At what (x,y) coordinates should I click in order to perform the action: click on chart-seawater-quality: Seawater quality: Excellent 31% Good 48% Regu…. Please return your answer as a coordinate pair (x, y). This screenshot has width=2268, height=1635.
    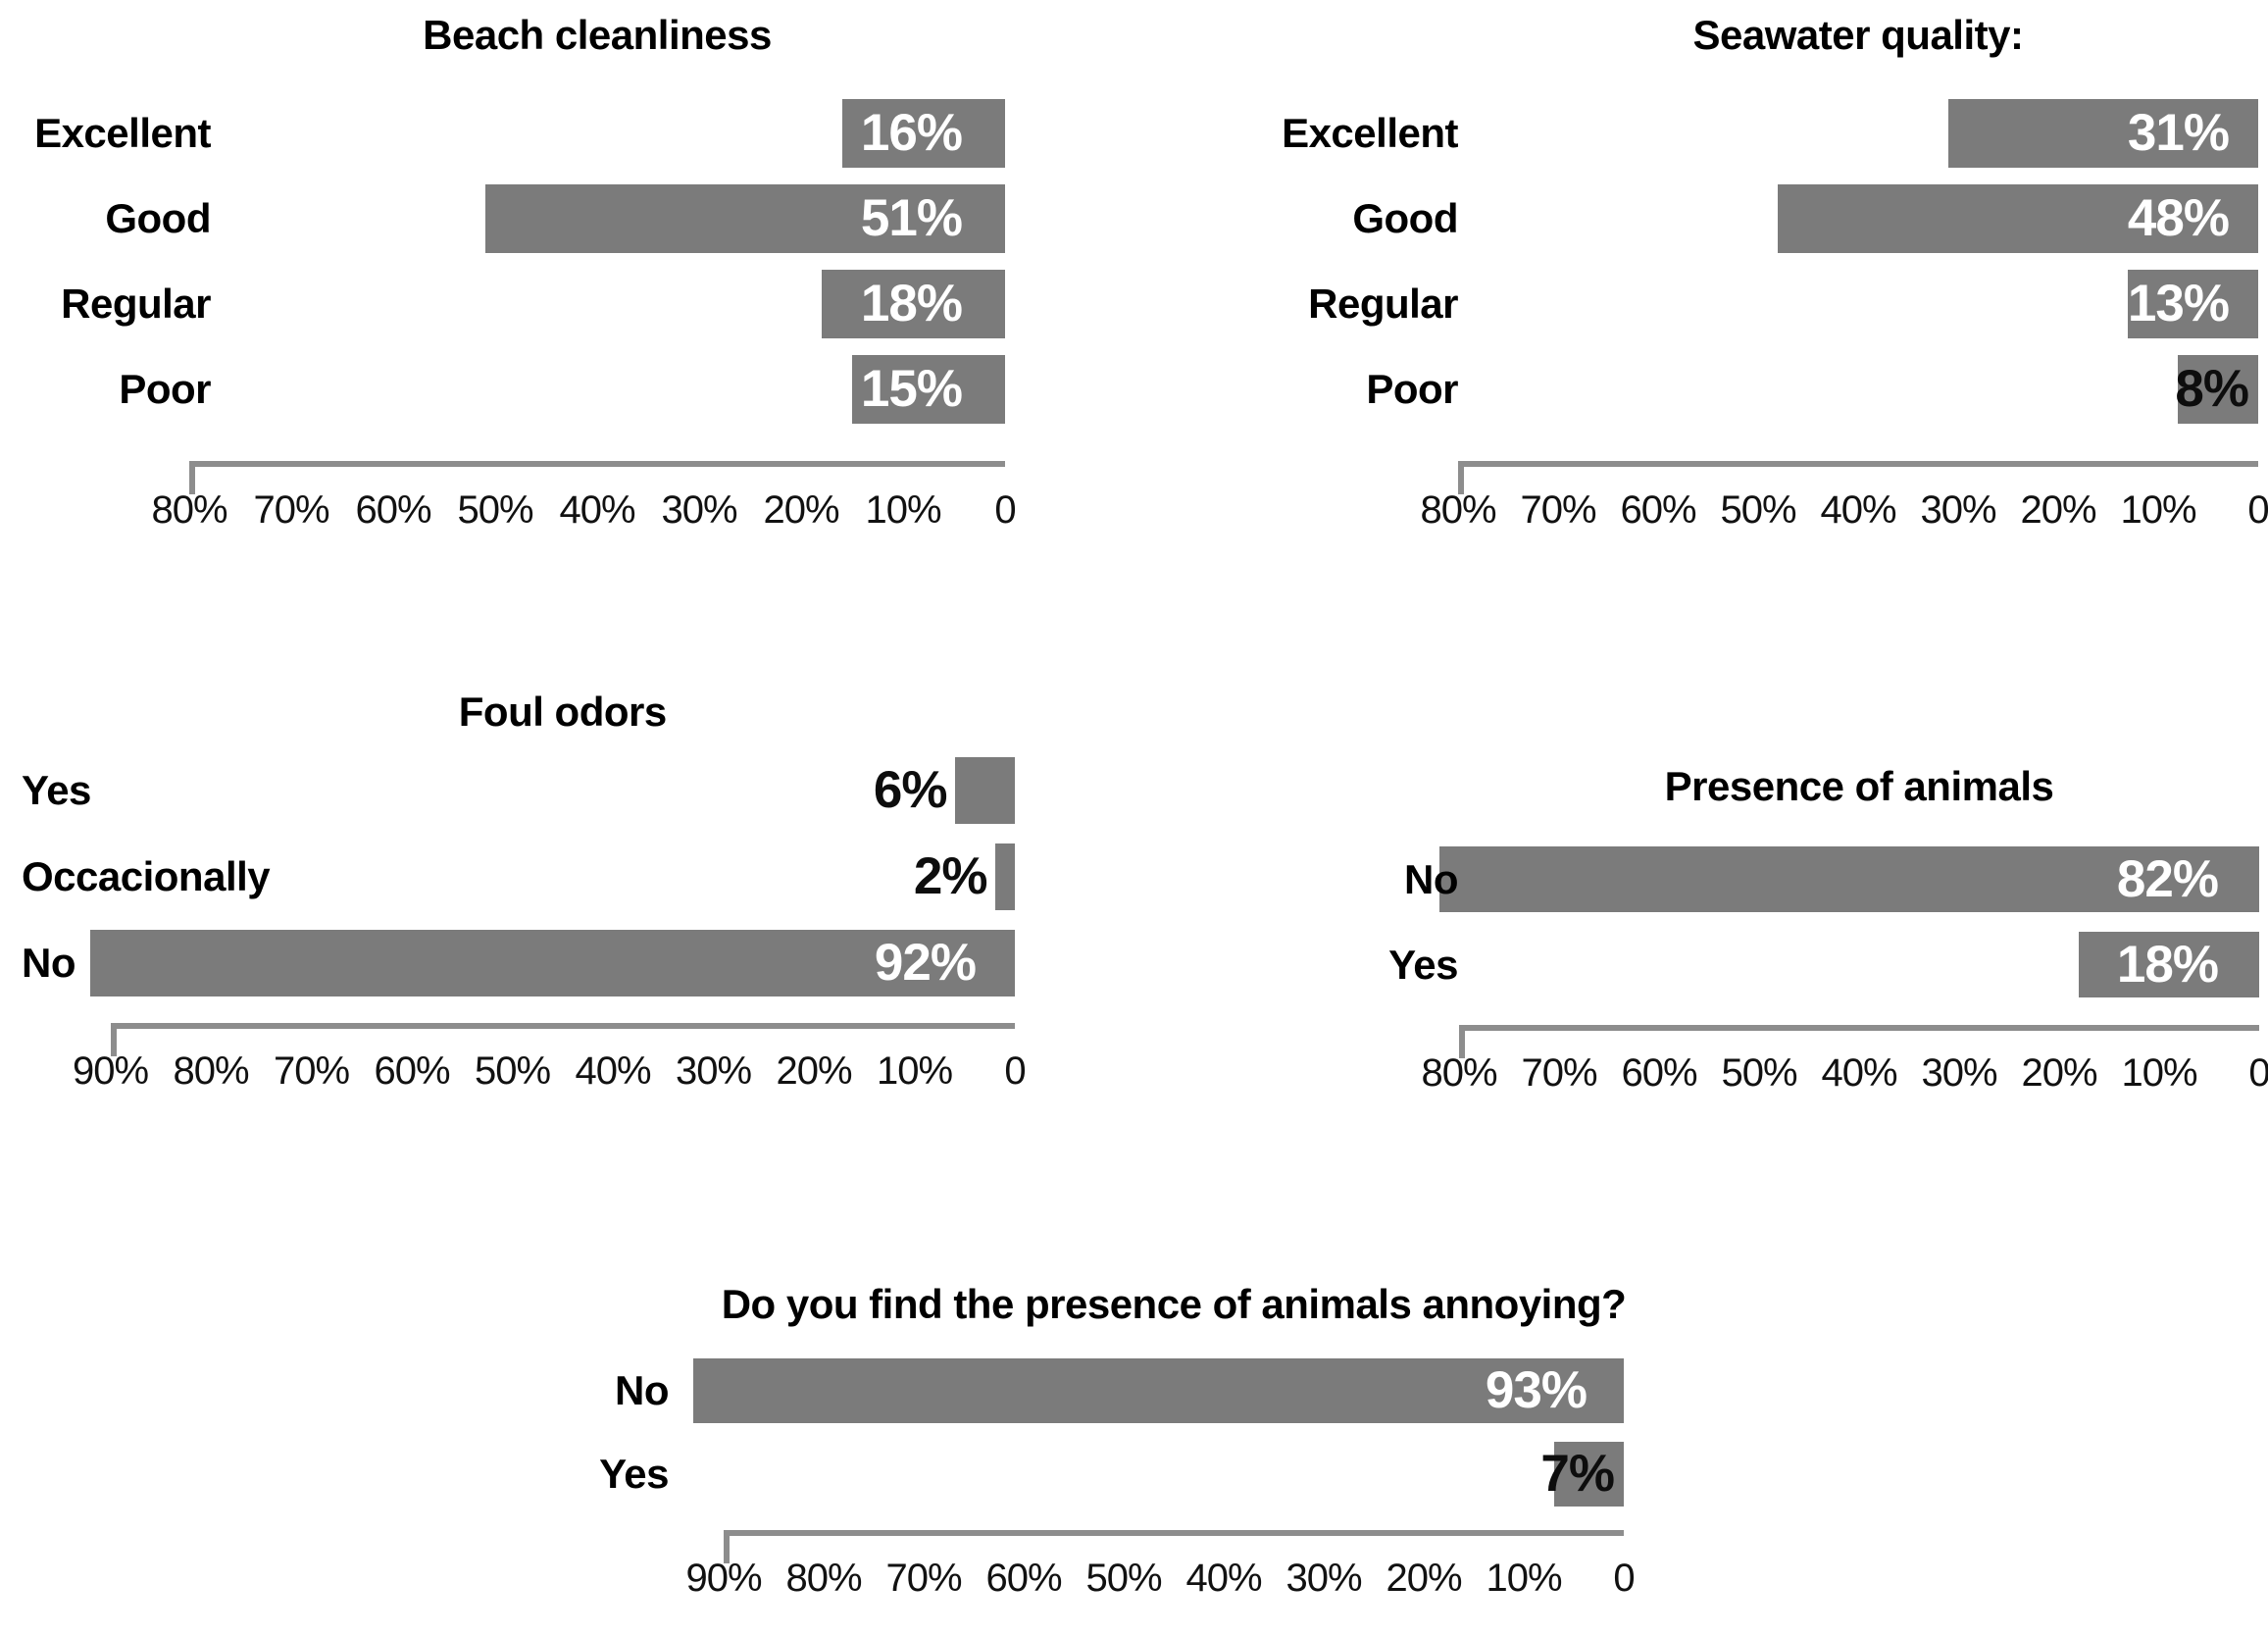
    Looking at the image, I should click on (1764, 279).